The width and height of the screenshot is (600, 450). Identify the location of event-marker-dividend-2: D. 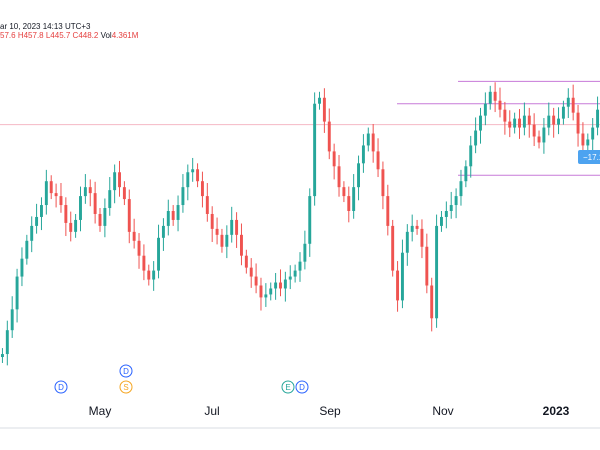
(126, 371).